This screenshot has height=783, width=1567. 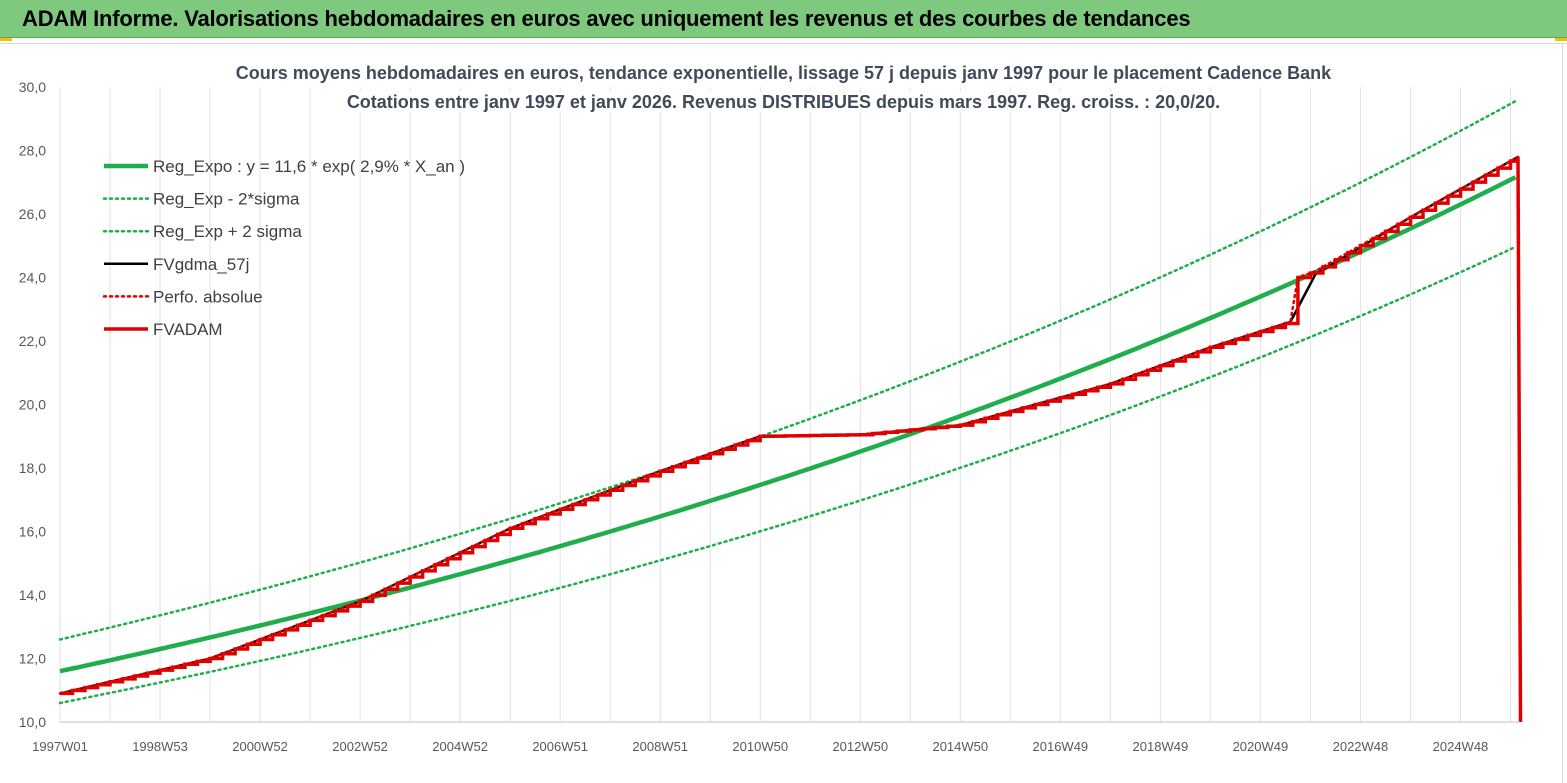 I want to click on legend-label: Perfo. absolue, so click(x=208, y=296).